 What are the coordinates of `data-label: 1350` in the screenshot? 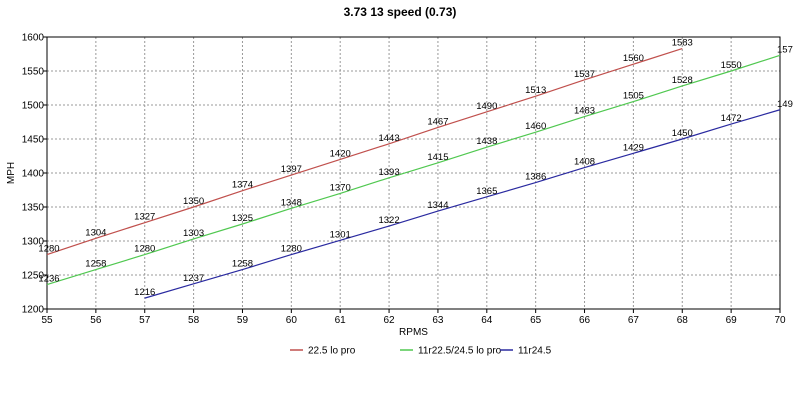 It's located at (193, 201).